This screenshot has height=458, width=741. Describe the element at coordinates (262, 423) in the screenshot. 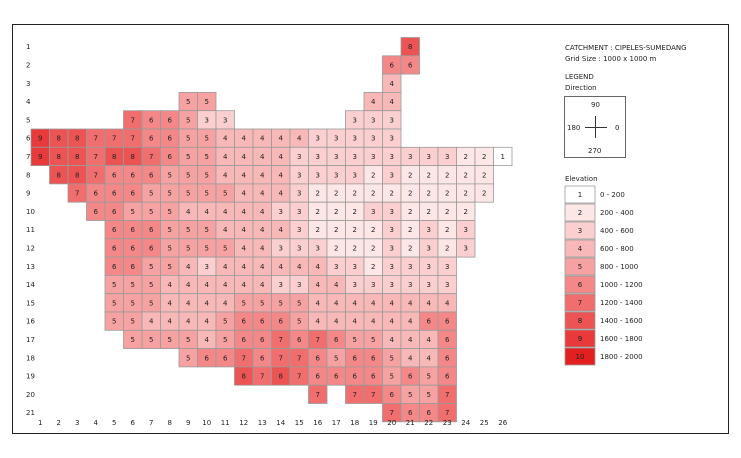

I see `col-label: 13` at that location.